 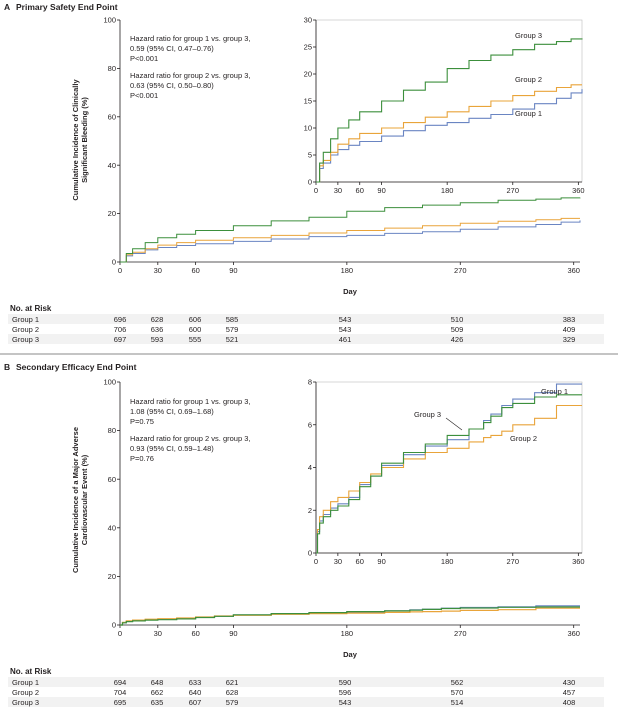 I want to click on risk-cell: 457, so click(x=569, y=692).